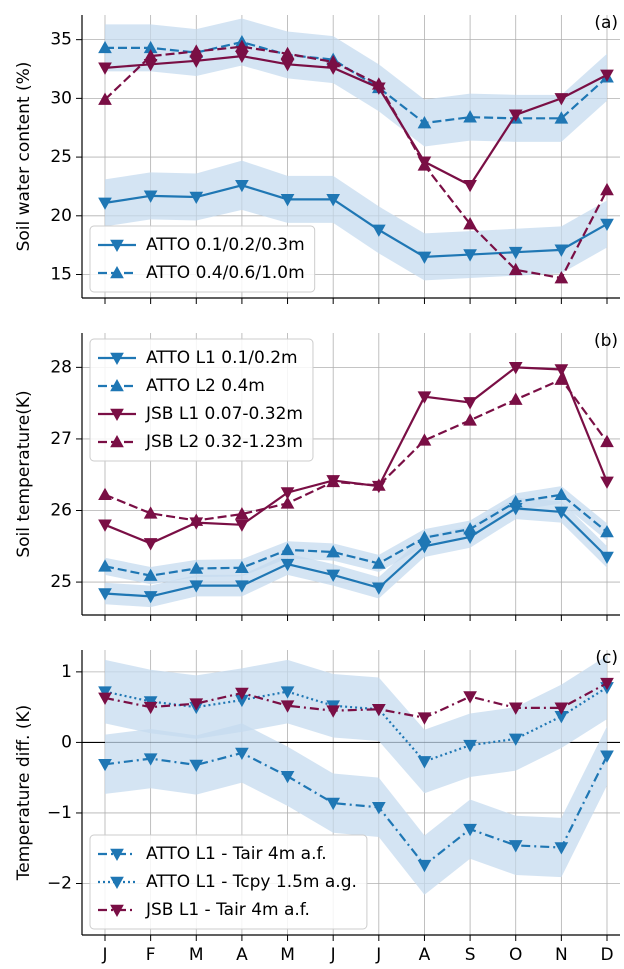  I want to click on y-tick-label: −1, so click(59, 813).